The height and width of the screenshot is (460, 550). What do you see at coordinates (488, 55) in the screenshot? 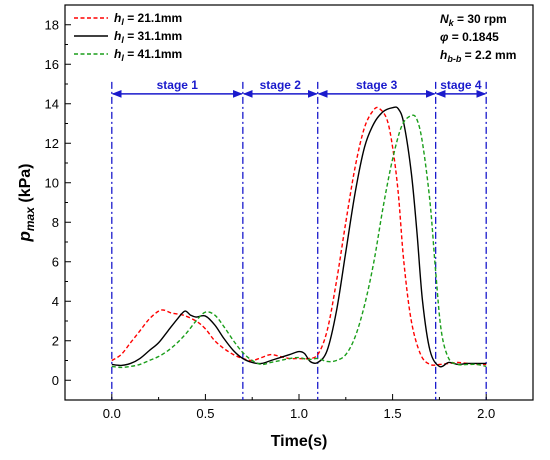
I see `parameter-rest: = 2.2 mm` at bounding box center [488, 55].